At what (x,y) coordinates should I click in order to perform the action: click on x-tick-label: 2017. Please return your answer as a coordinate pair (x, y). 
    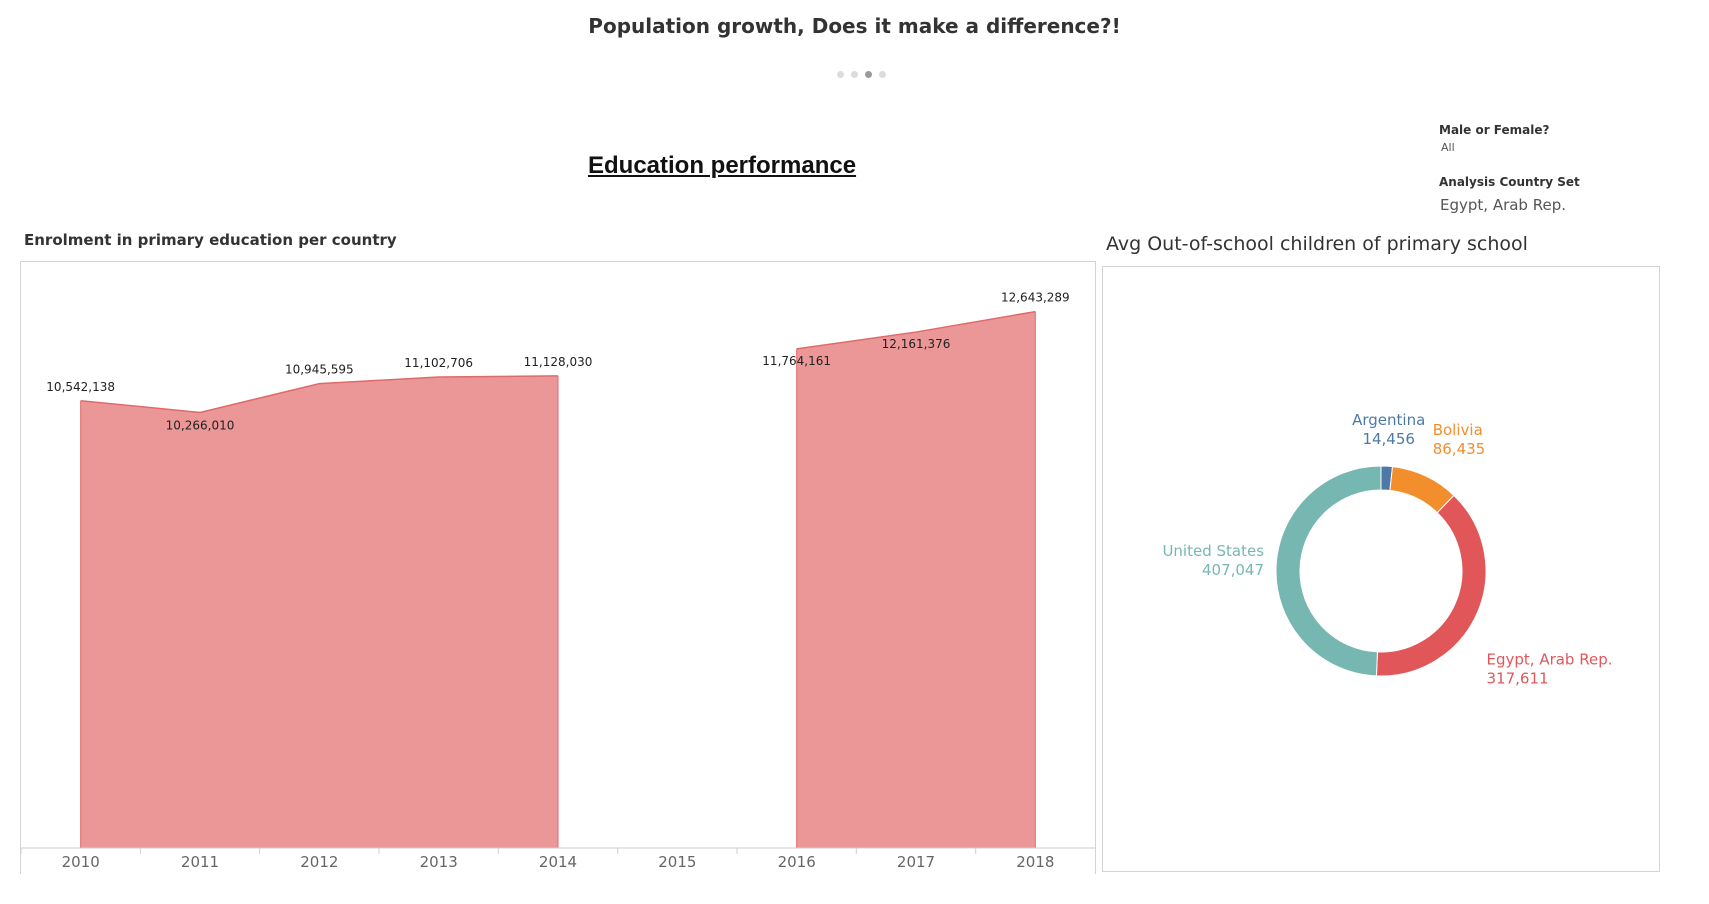
    Looking at the image, I should click on (916, 862).